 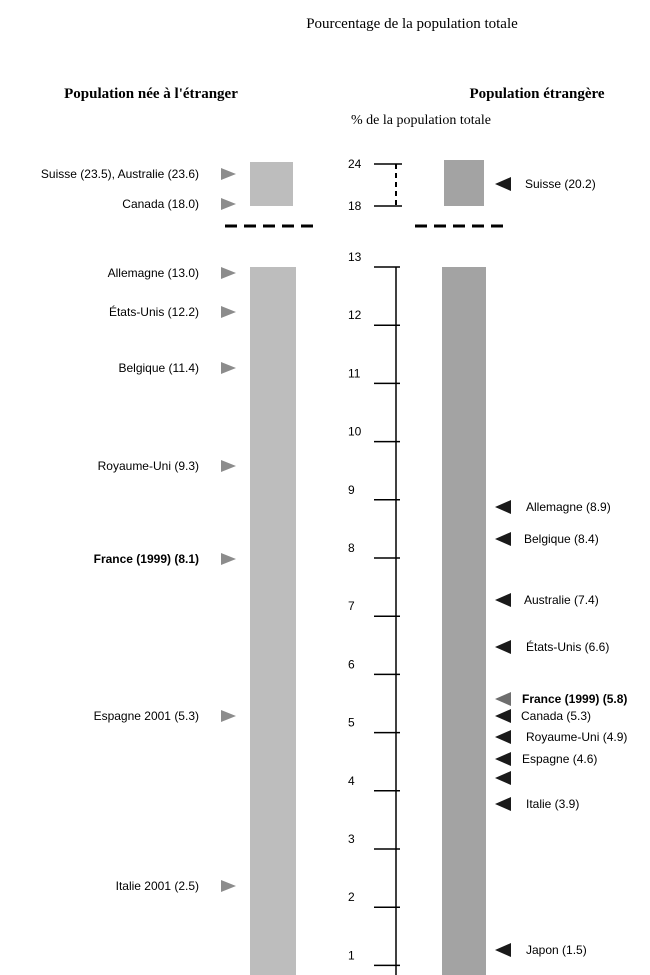 What do you see at coordinates (536, 94) in the screenshot?
I see `right-heading: Population étrangère` at bounding box center [536, 94].